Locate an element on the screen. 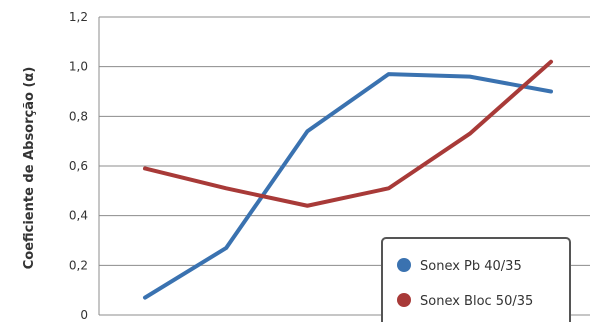 The image size is (590, 322). legend: Sonex Pb 40/35 Sonex Bloc 50/35 is located at coordinates (476, 279).